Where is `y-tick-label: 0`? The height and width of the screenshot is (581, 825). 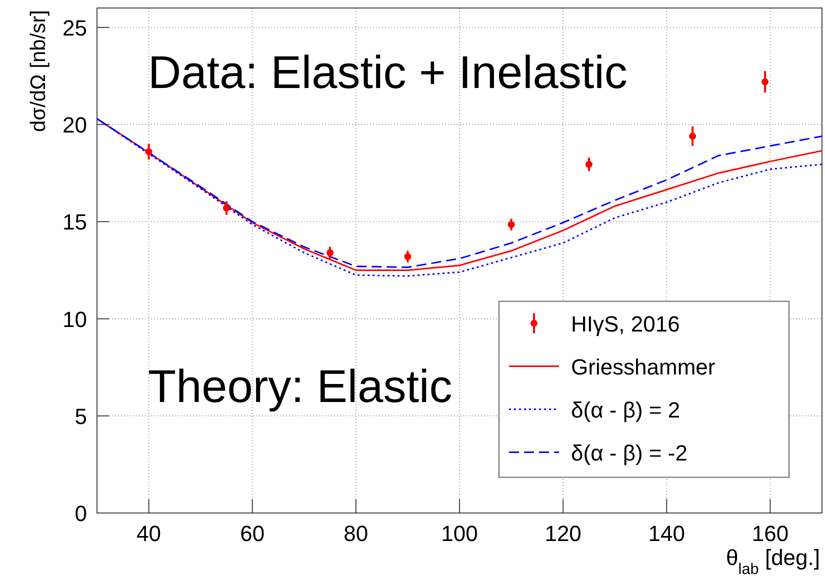
y-tick-label: 0 is located at coordinates (80, 513).